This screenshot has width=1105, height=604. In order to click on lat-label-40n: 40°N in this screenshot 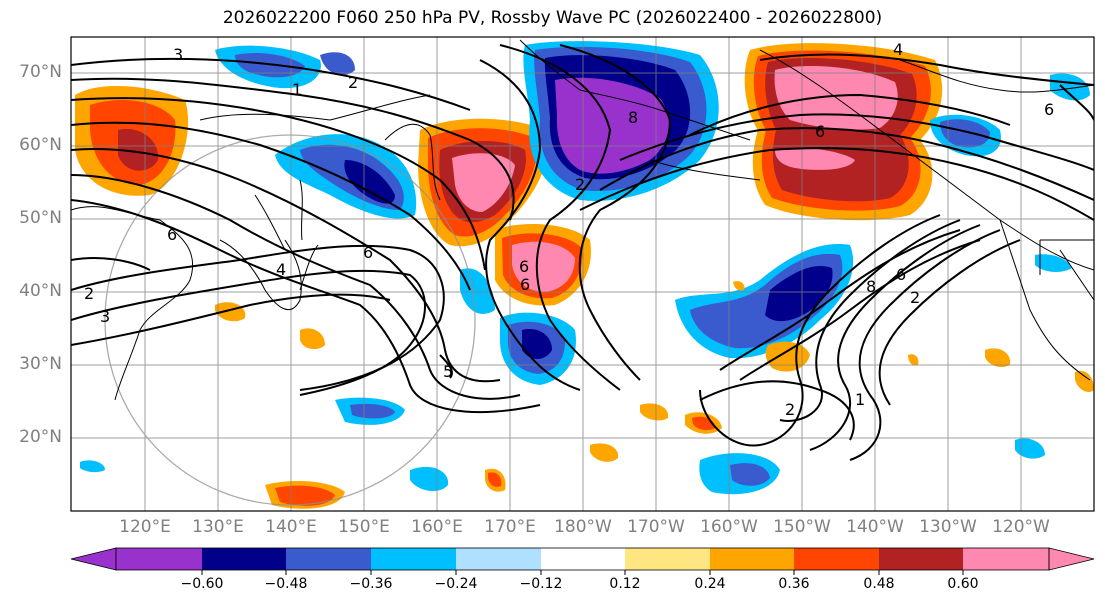, I will do `click(40, 291)`.